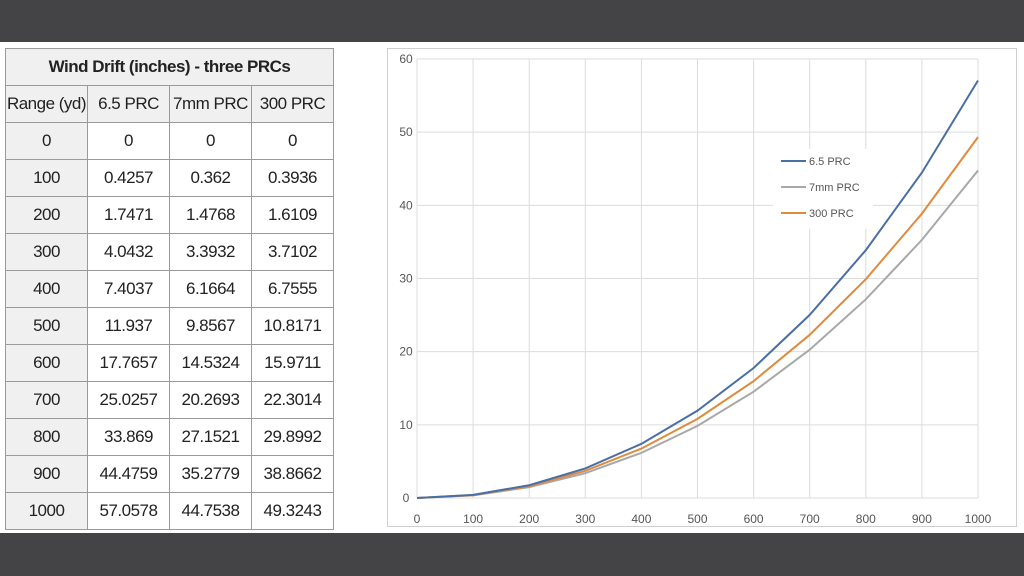  I want to click on drift-cell: 3.3932, so click(210, 252).